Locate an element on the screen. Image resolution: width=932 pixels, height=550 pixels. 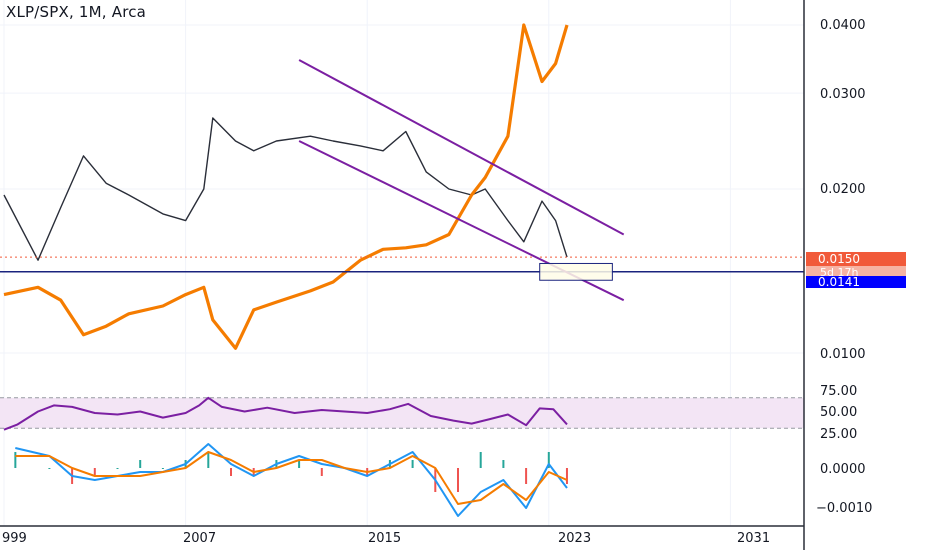
time-tick: 2023 is located at coordinates (574, 538).